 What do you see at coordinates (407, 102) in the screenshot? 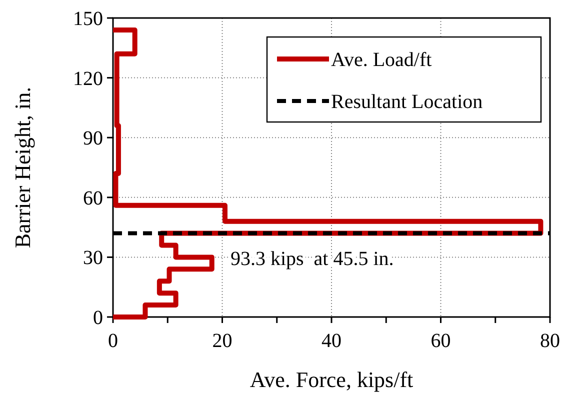
I see `legend-label: Resultant Location` at bounding box center [407, 102].